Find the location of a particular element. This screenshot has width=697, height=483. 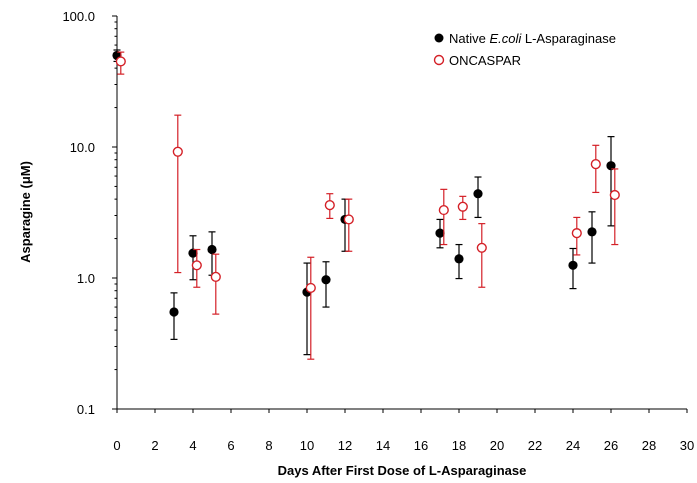

y-tick-label: 10.0 is located at coordinates (82, 147).